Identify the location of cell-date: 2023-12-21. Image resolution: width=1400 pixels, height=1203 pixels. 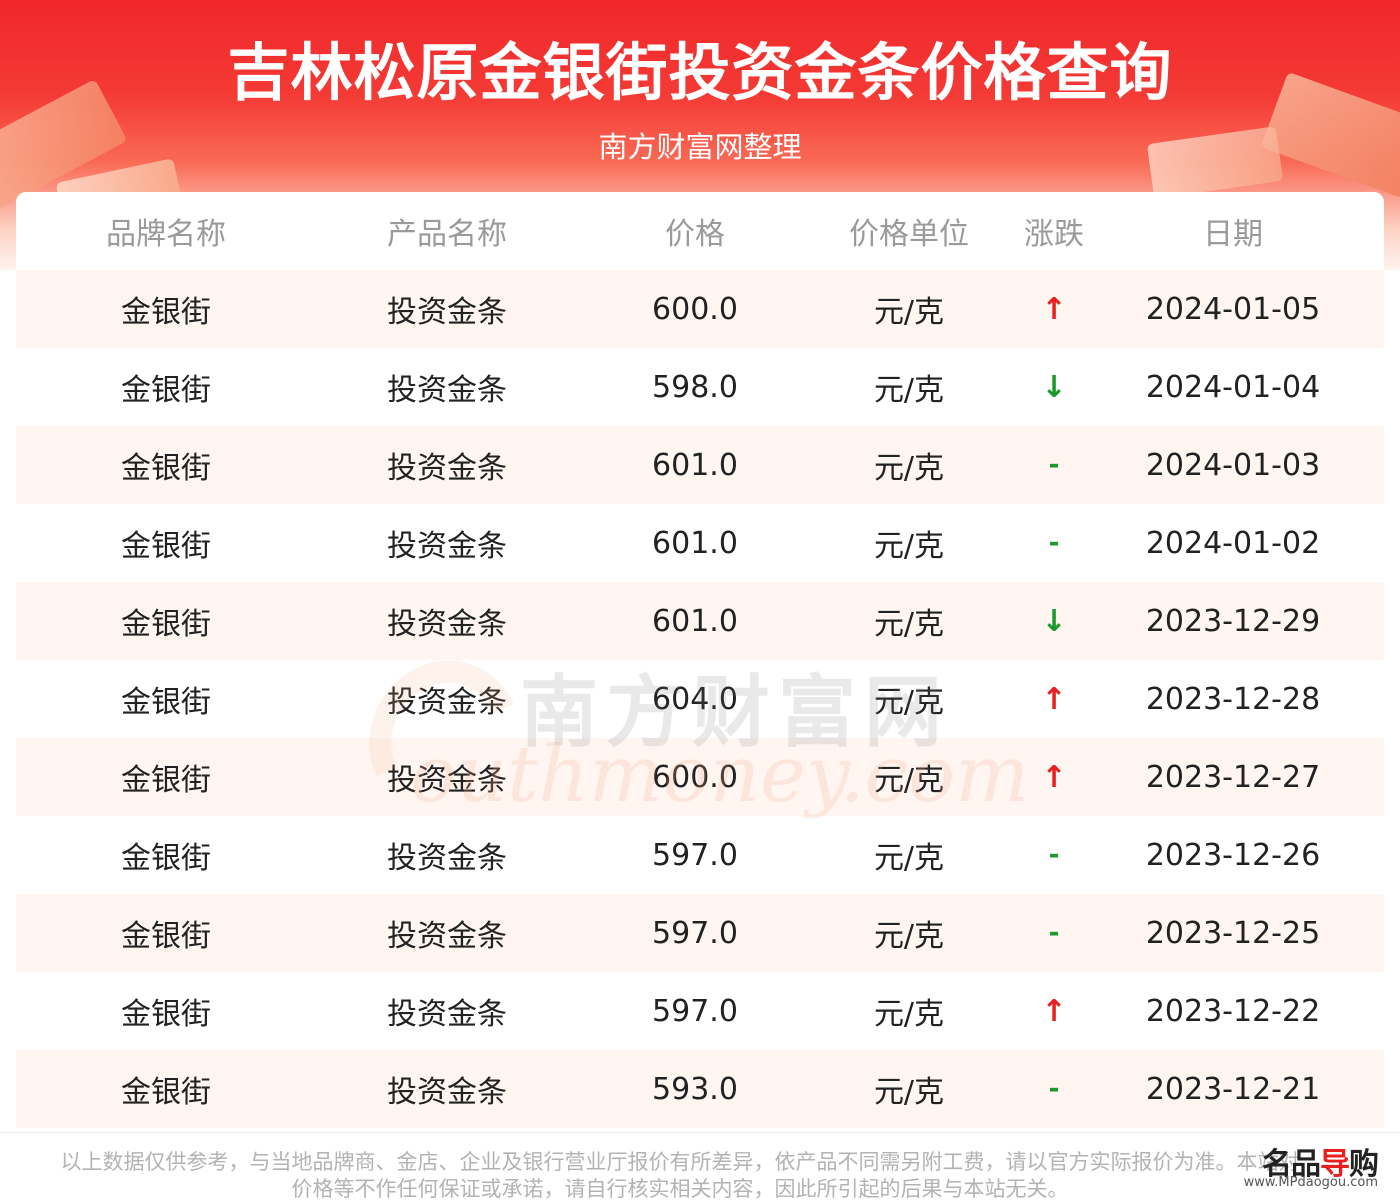
(1233, 1089).